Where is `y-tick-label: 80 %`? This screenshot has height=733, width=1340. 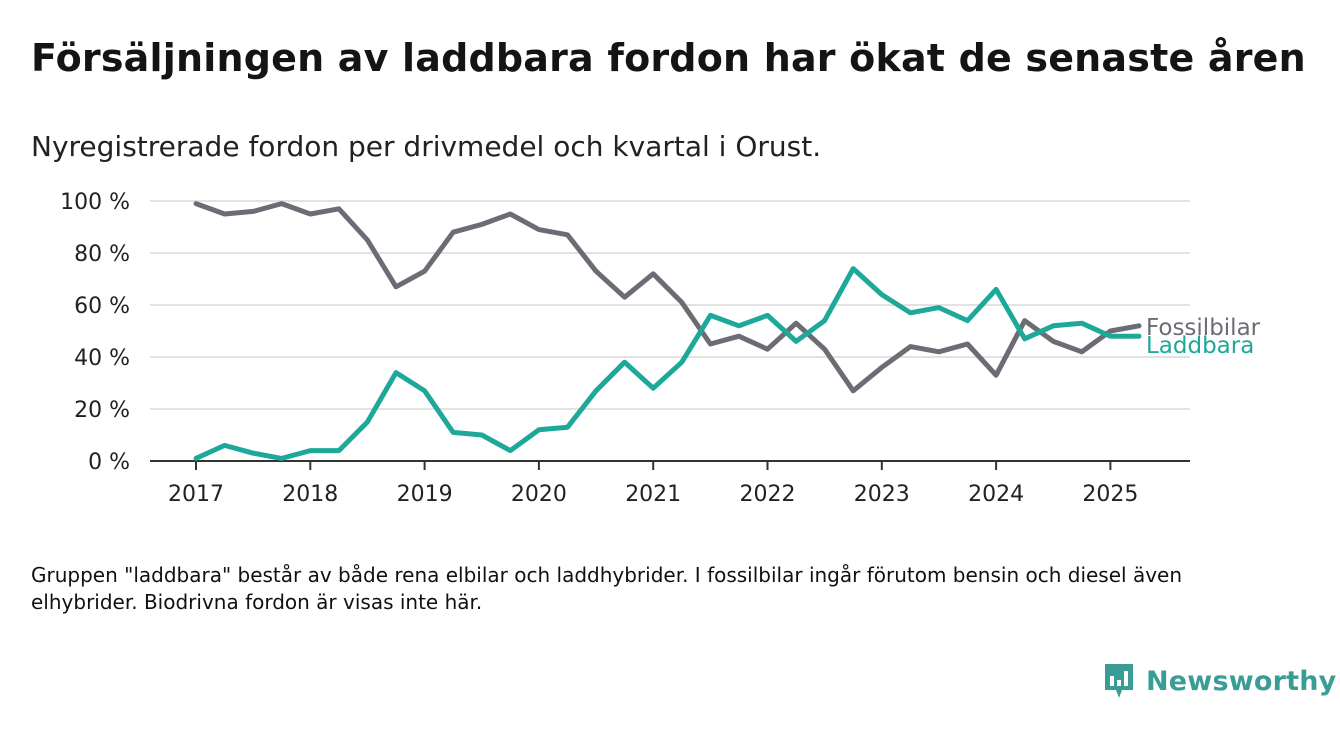 y-tick-label: 80 % is located at coordinates (102, 254).